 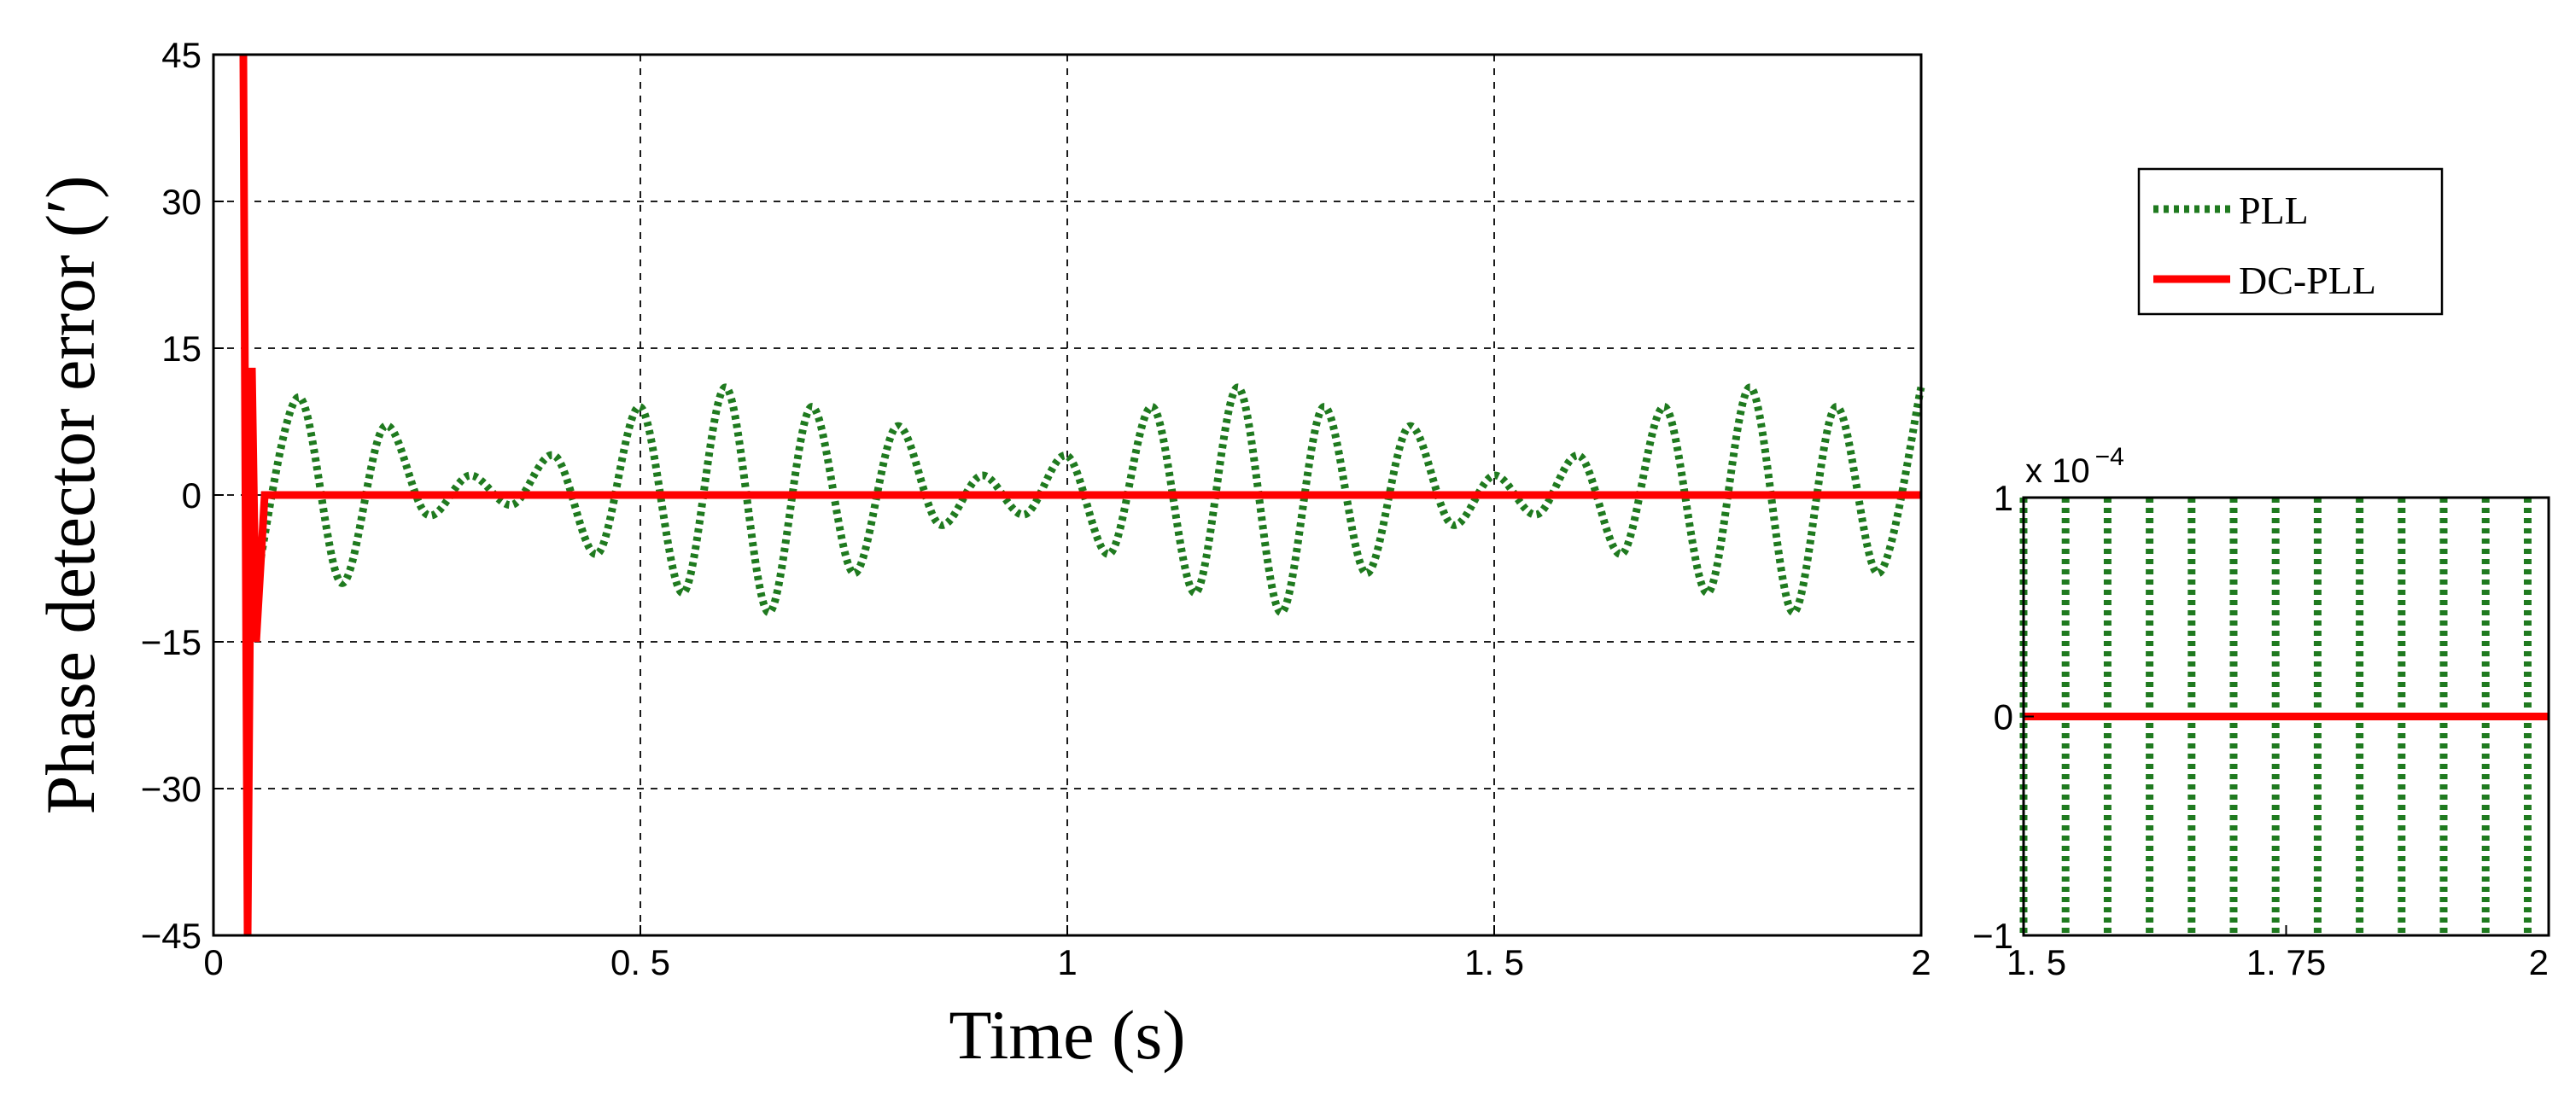 What do you see at coordinates (181, 55) in the screenshot?
I see `y-tick-label: 45` at bounding box center [181, 55].